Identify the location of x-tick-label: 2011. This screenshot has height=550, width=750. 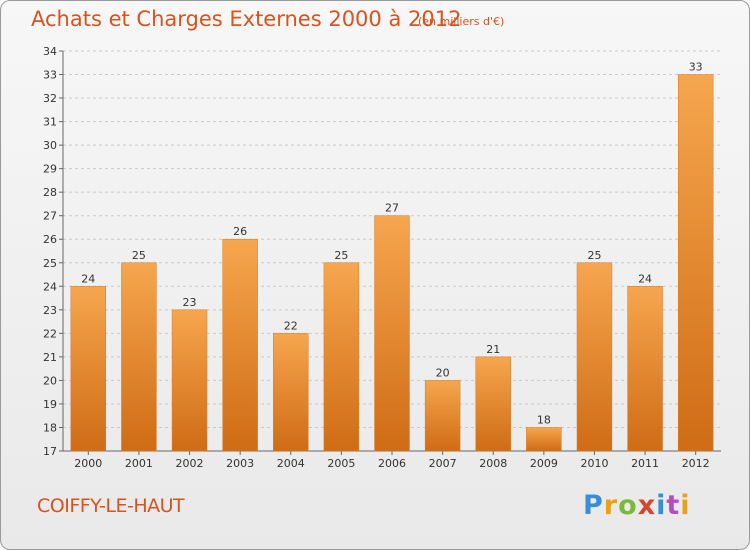
(645, 463).